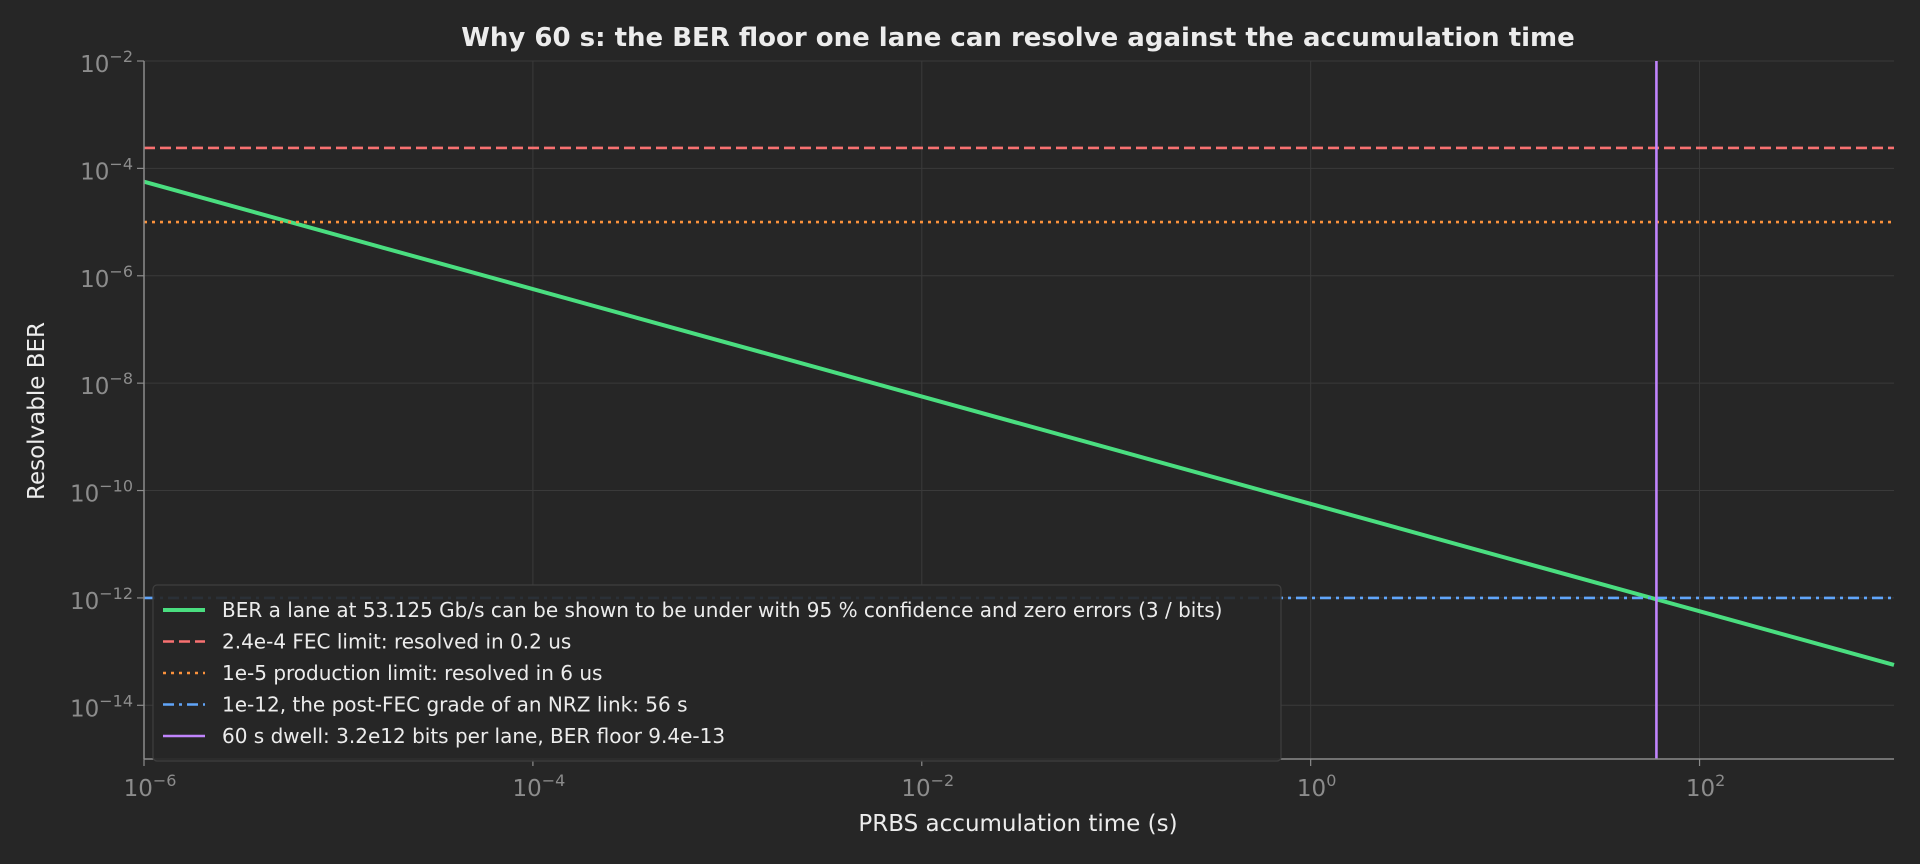 This screenshot has height=864, width=1920. Describe the element at coordinates (101, 599) in the screenshot. I see `y-tick-label: 10⁻¹²` at that location.